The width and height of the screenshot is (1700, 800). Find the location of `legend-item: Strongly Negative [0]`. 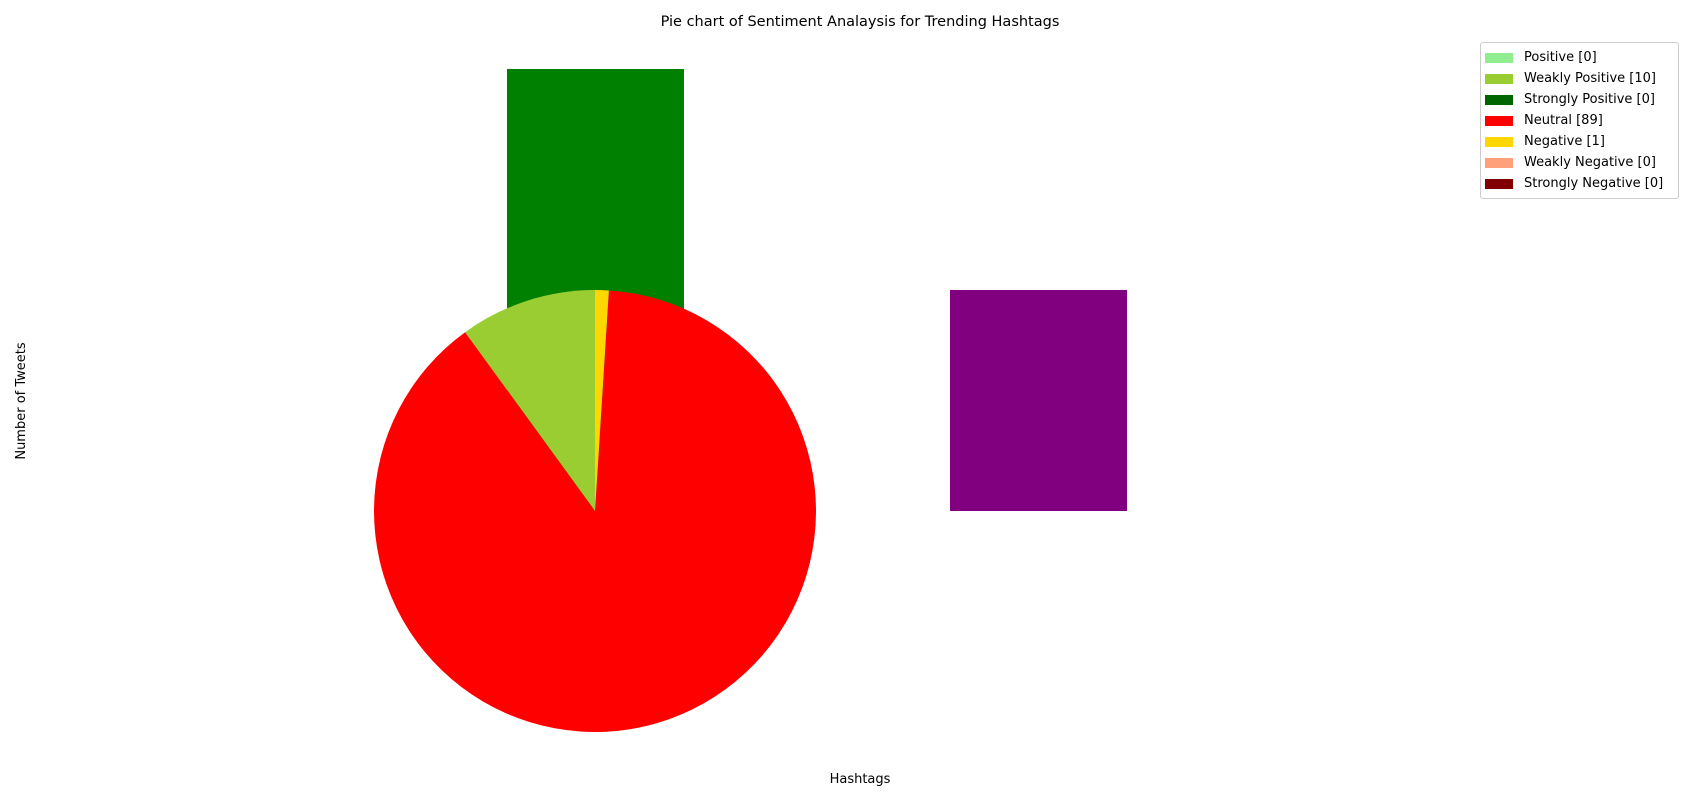

legend-item: Strongly Negative [0] is located at coordinates (1579, 183).